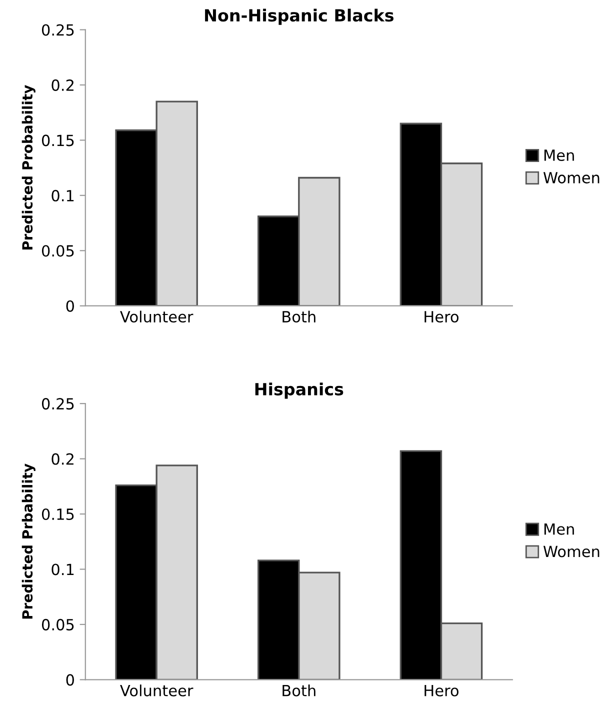 The width and height of the screenshot is (610, 708). Describe the element at coordinates (299, 390) in the screenshot. I see `chart-title: Hispanics` at that location.